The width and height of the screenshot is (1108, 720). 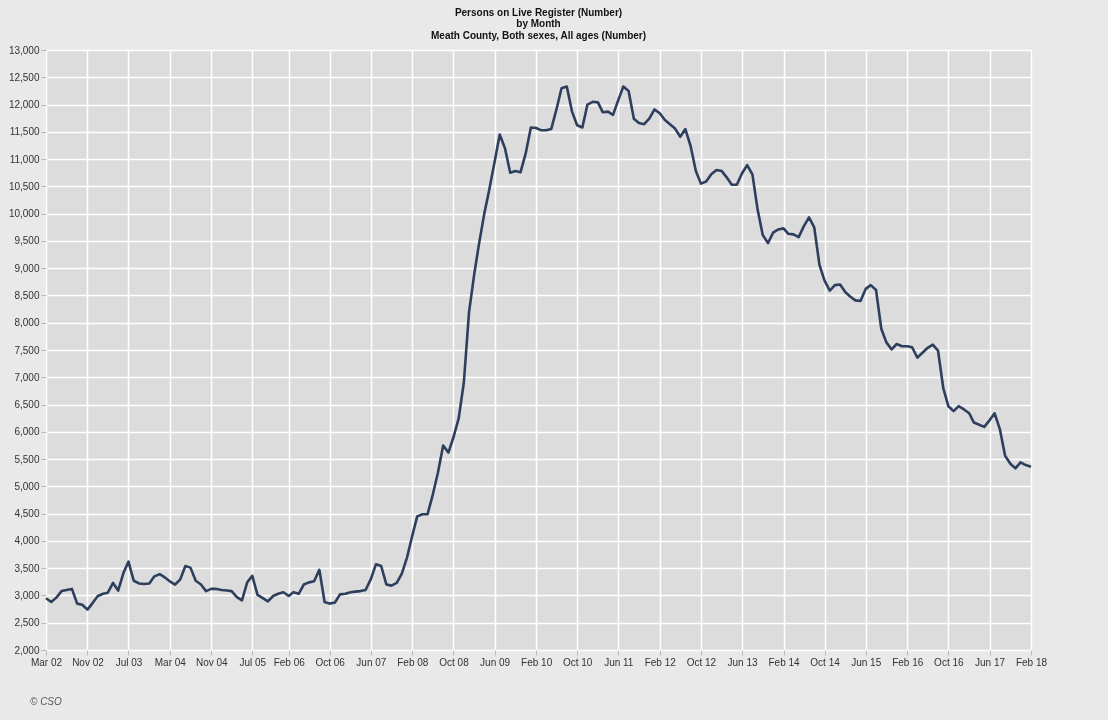 What do you see at coordinates (660, 662) in the screenshot?
I see `x-tick-label: Feb 12` at bounding box center [660, 662].